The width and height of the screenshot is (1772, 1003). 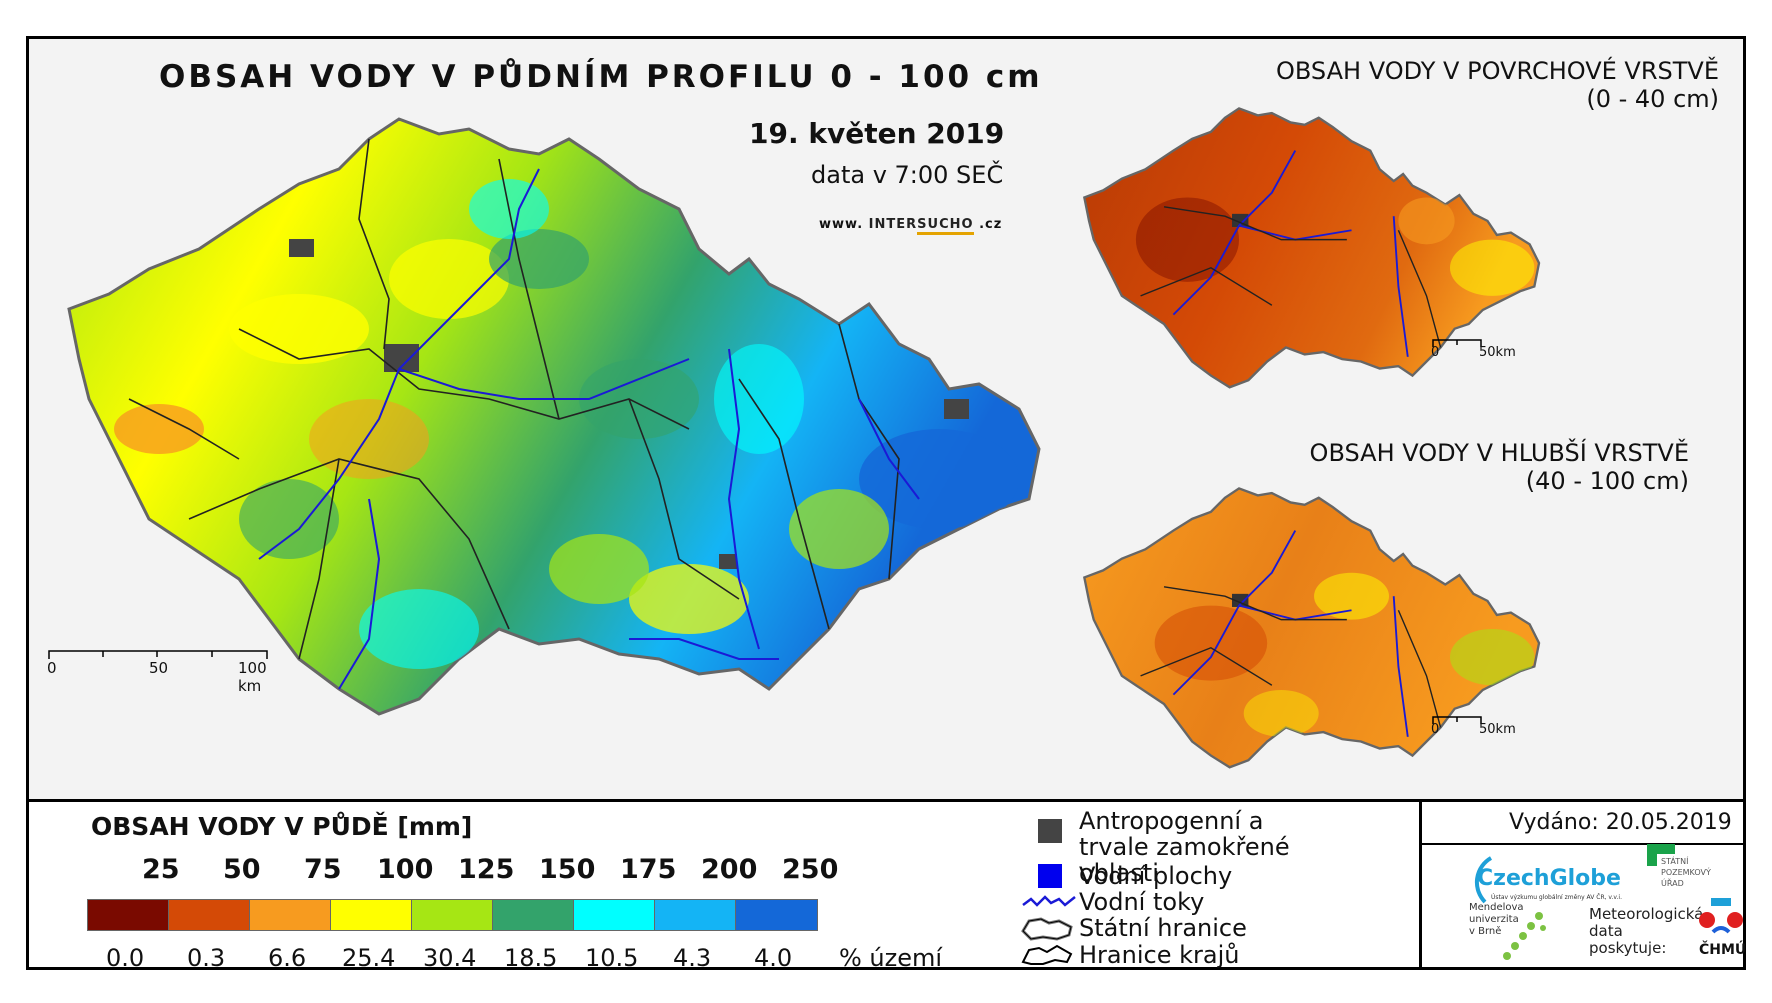 What do you see at coordinates (612, 958) in the screenshot?
I see `legend-percent-label: 10.5` at bounding box center [612, 958].